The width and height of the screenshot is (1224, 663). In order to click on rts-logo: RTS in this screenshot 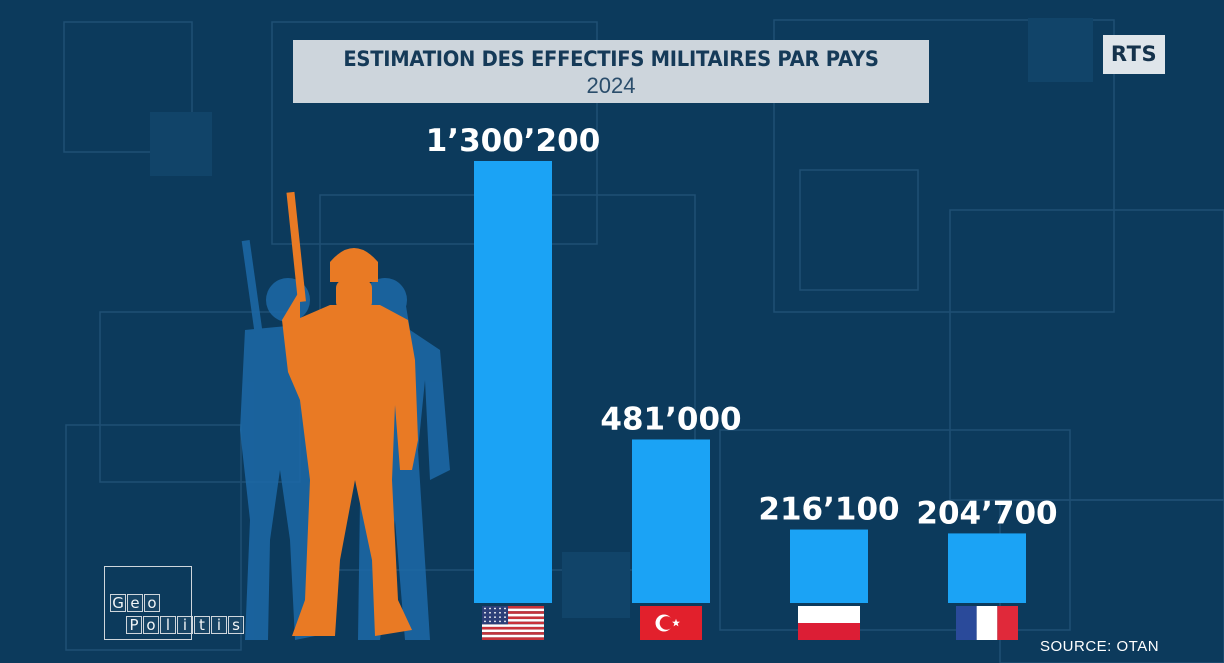, I will do `click(1134, 54)`.